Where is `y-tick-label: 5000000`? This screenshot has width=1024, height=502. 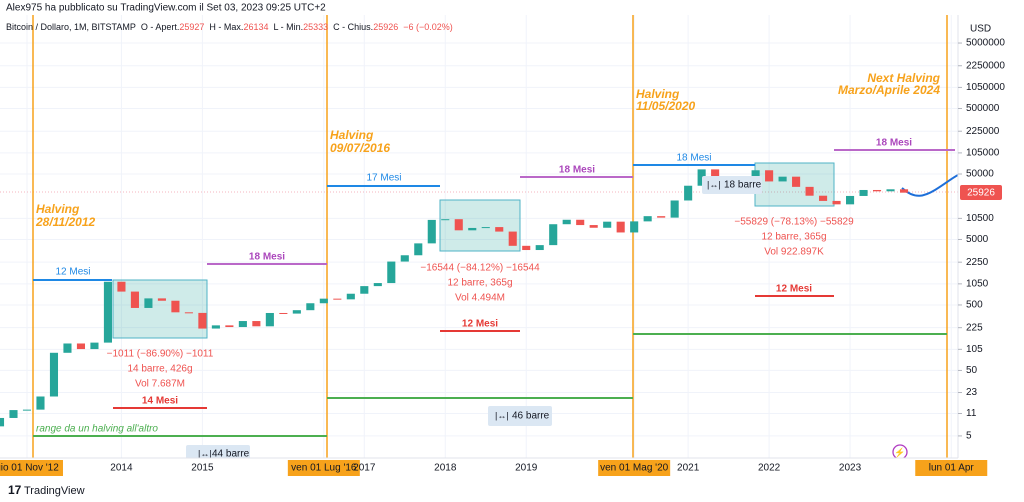 y-tick-label: 5000000 is located at coordinates (985, 43).